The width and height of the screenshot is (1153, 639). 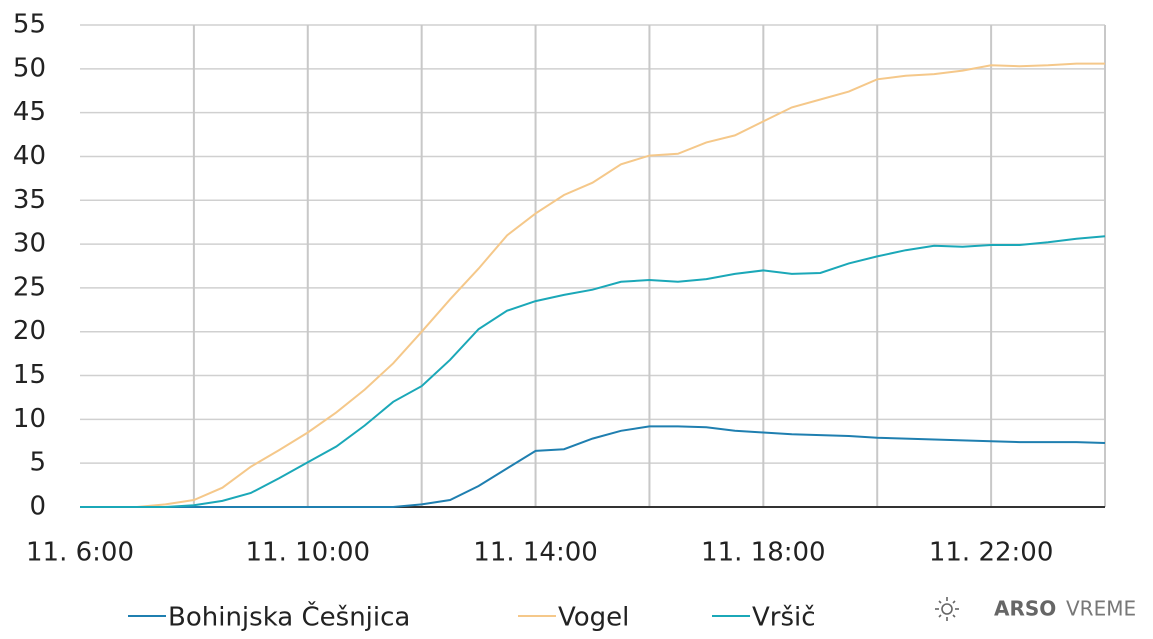 What do you see at coordinates (289, 617) in the screenshot?
I see `legend-label: Bohinjska Češnjica` at bounding box center [289, 617].